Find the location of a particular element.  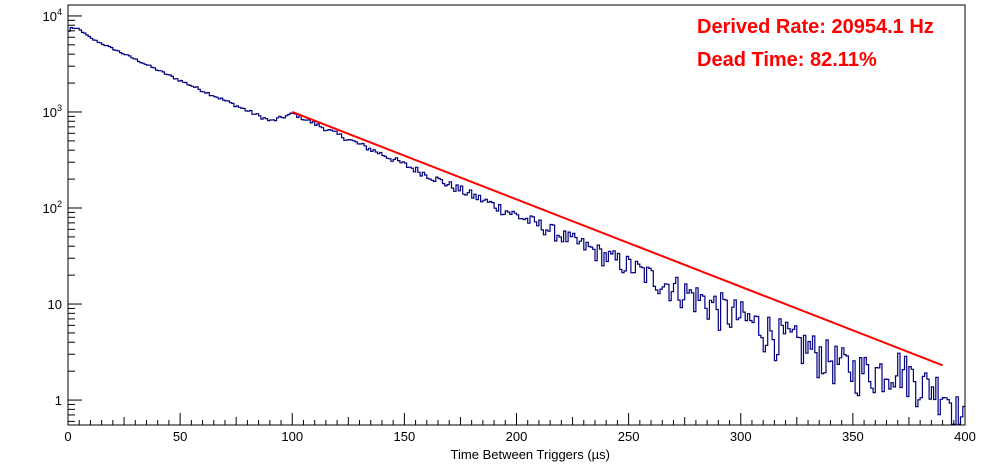

x-tick-label: 150 is located at coordinates (405, 436).